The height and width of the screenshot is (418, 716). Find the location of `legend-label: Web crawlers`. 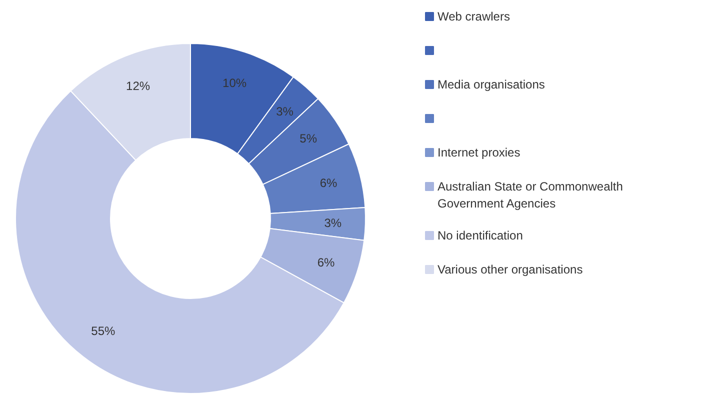

legend-label: Web crawlers is located at coordinates (474, 17).